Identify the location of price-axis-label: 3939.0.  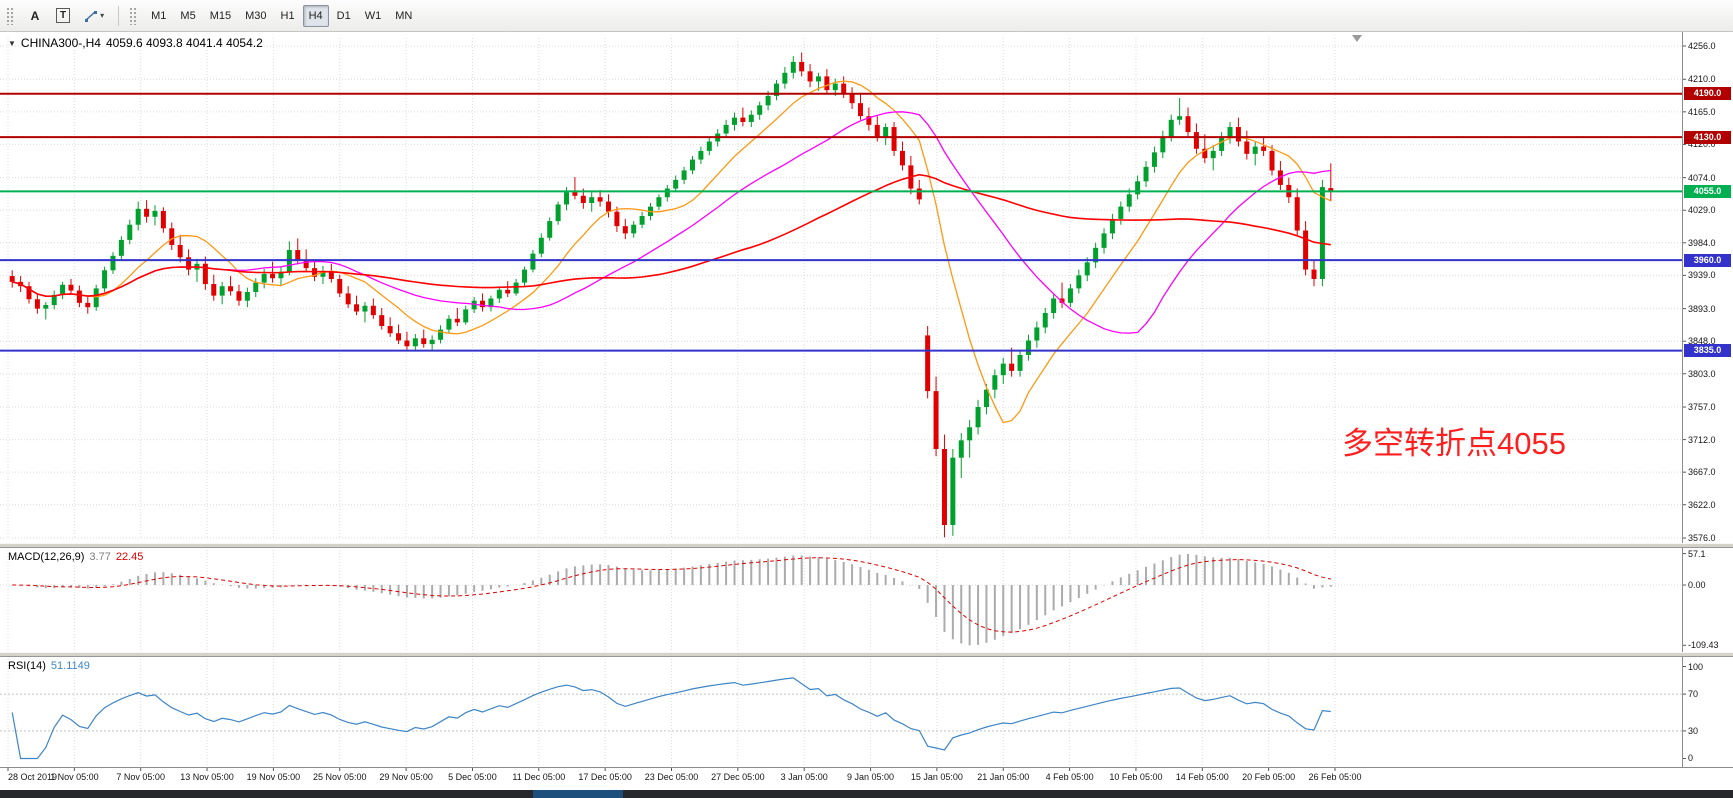
(1702, 275).